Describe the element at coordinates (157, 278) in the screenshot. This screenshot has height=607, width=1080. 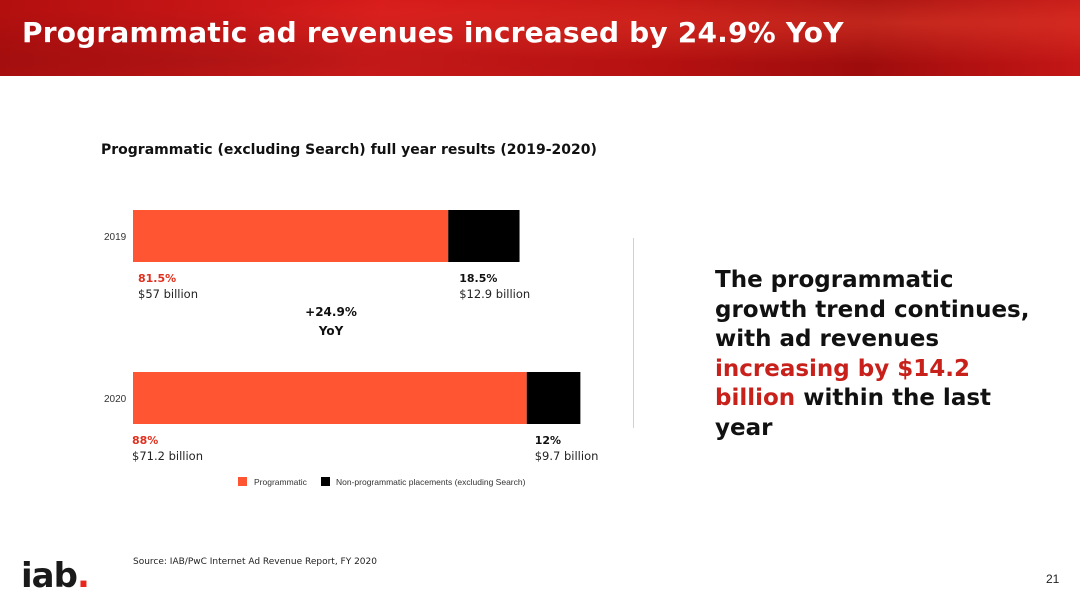
I see `pct-label-programmatic-2019: 81.5%` at that location.